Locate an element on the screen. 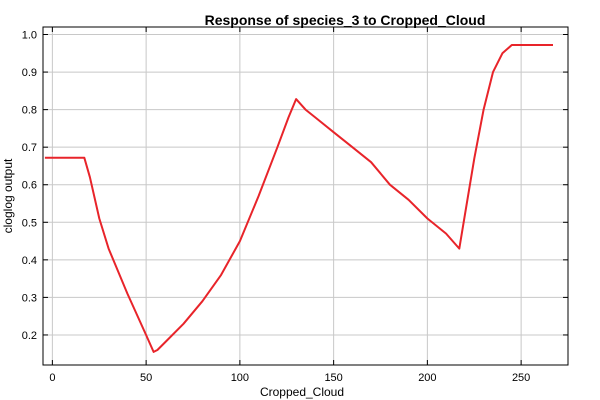 Image resolution: width=600 pixels, height=400 pixels. y-tick-label: 0.9 is located at coordinates (29, 73).